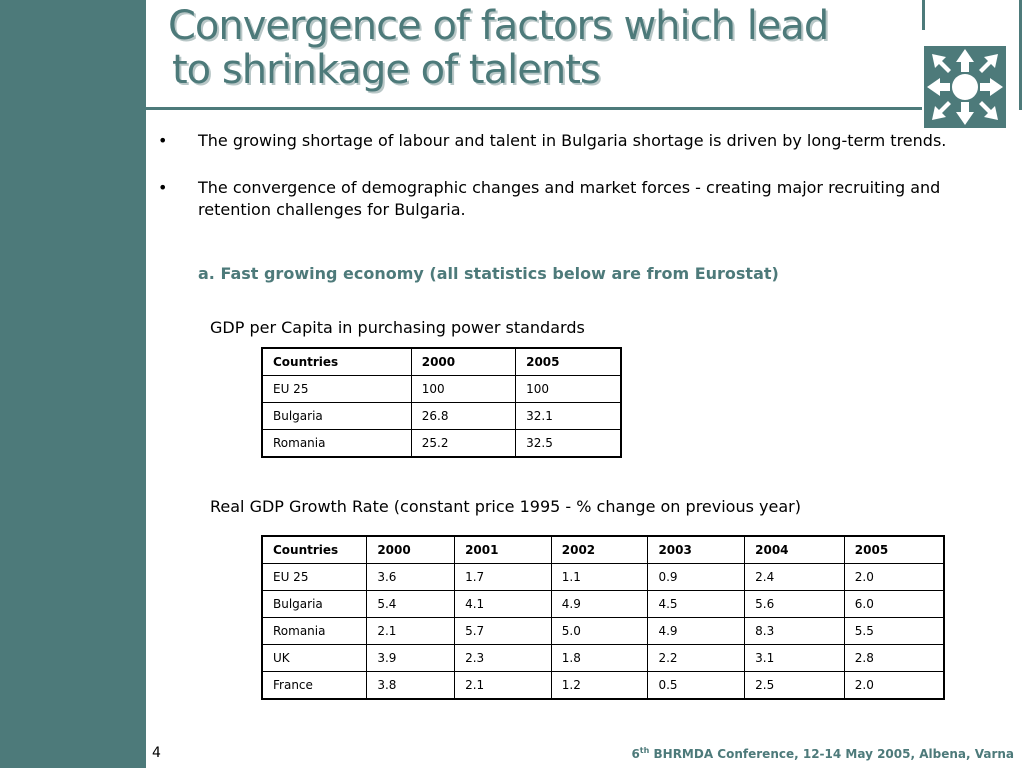 The width and height of the screenshot is (1024, 768). What do you see at coordinates (923, 15) in the screenshot?
I see `logo-frame-left-stroke` at bounding box center [923, 15].